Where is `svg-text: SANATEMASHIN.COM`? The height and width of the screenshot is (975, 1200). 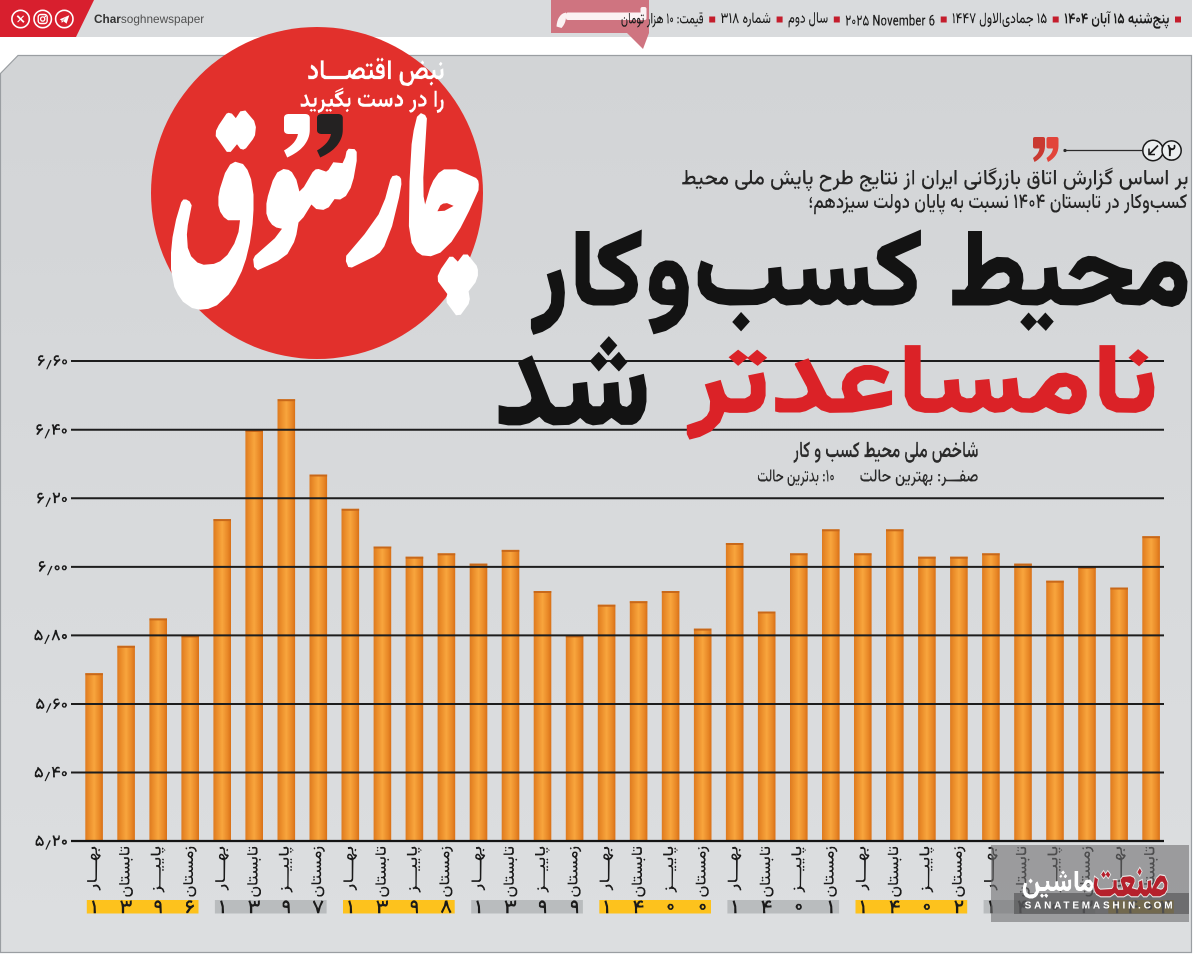 svg-text: SANATEMASHIN.COM is located at coordinates (1100, 906).